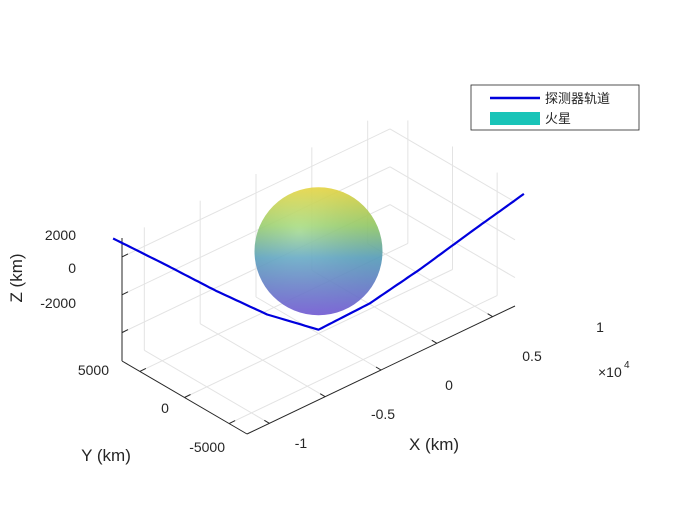 Image resolution: width=700 pixels, height=525 pixels. What do you see at coordinates (627, 365) in the screenshot?
I see `x-exponent-power: 4` at bounding box center [627, 365].